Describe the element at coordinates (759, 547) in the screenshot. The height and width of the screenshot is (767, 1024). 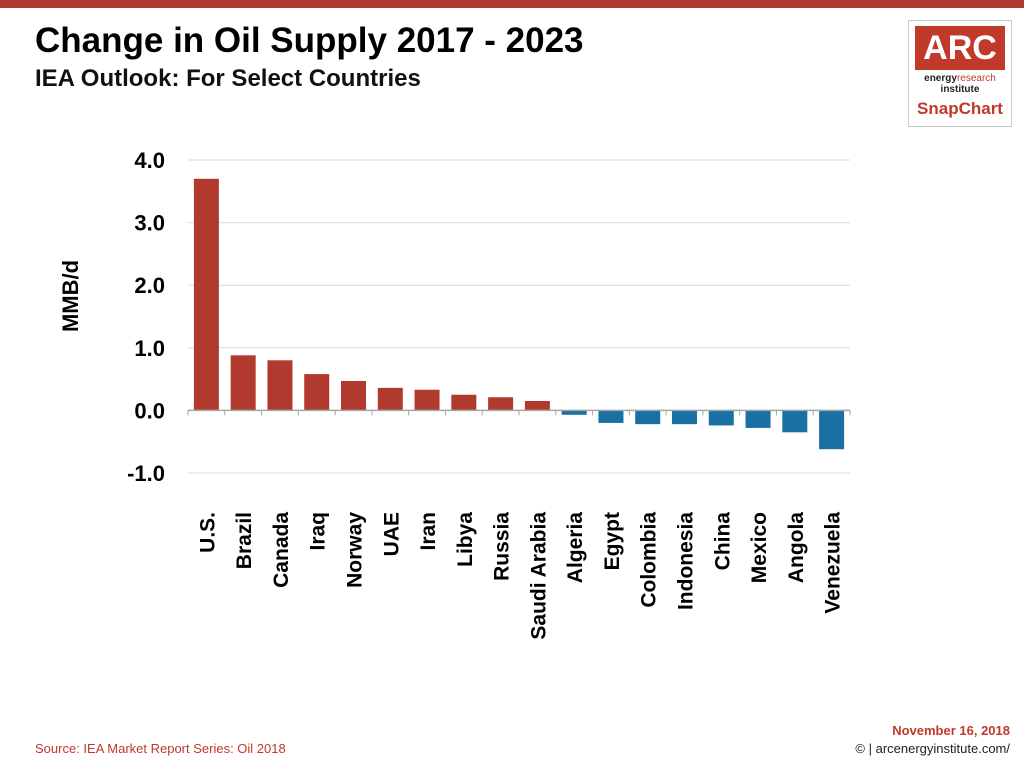
I see `x-tick-label: Mexico` at that location.